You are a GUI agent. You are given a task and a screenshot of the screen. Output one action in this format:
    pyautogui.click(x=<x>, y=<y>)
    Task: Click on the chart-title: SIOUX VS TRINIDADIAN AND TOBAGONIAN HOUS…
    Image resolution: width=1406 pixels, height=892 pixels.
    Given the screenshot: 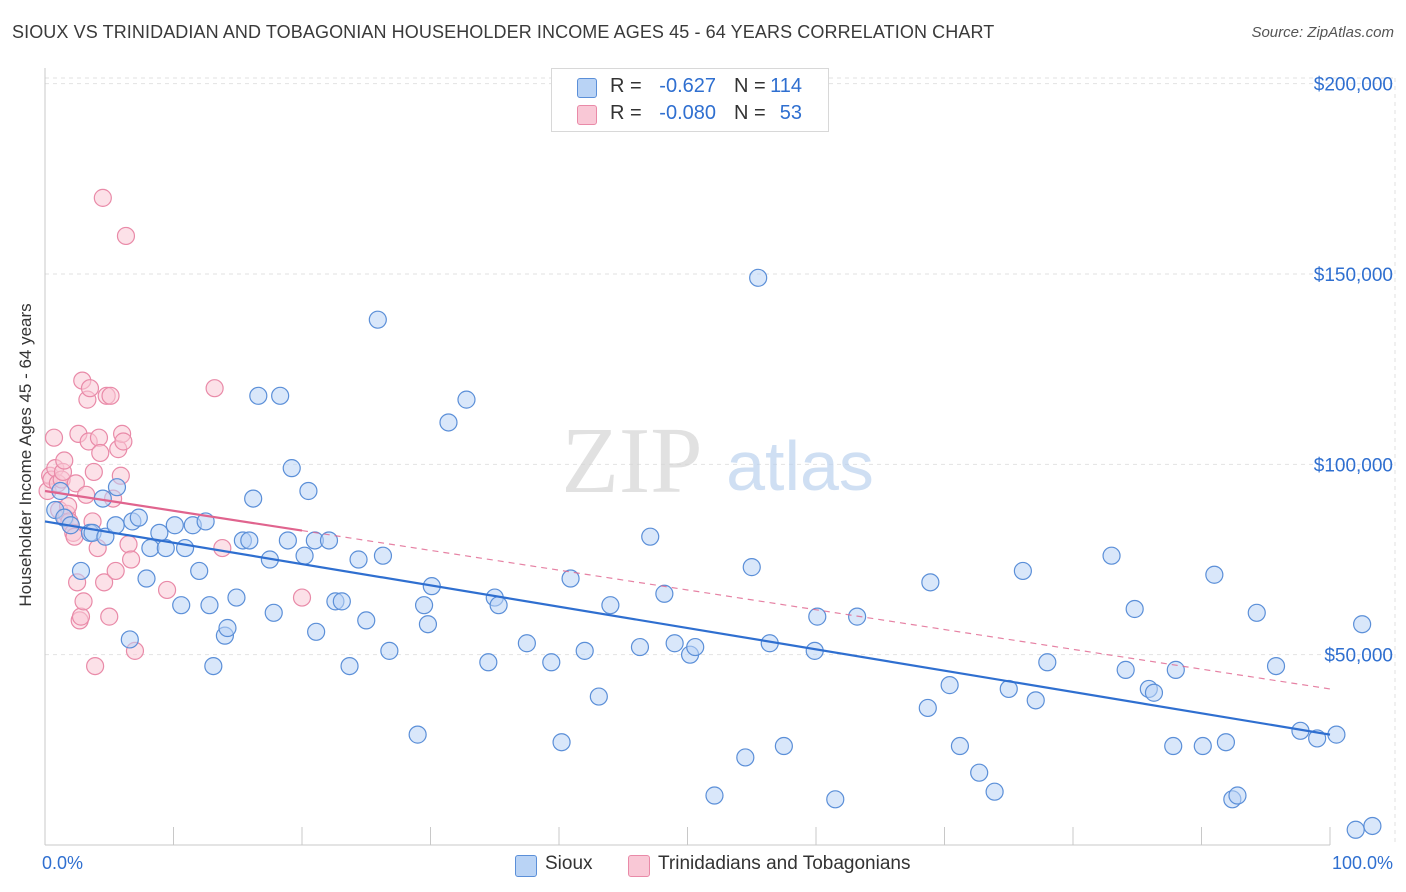 What is the action you would take?
    pyautogui.click(x=503, y=32)
    